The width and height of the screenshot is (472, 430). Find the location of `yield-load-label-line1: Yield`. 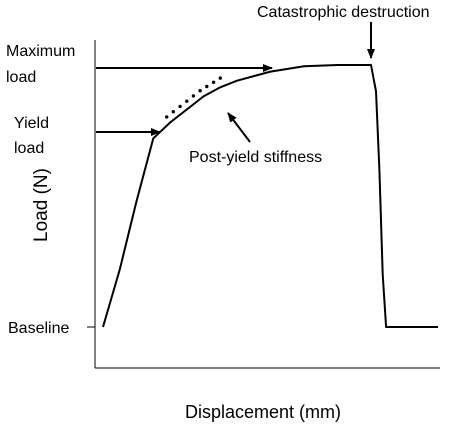

yield-load-label-line1: Yield is located at coordinates (31, 123).